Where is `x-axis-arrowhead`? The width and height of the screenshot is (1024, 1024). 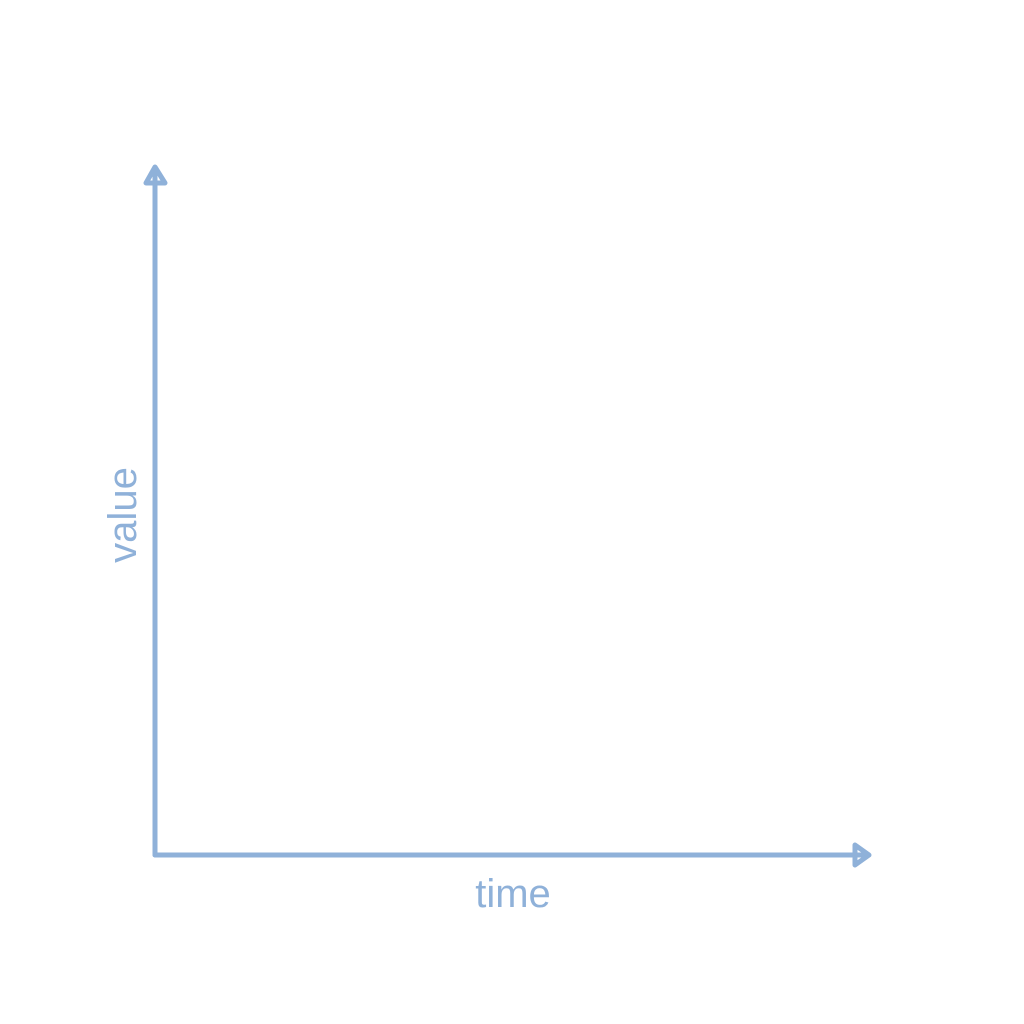 x-axis-arrowhead is located at coordinates (862, 855).